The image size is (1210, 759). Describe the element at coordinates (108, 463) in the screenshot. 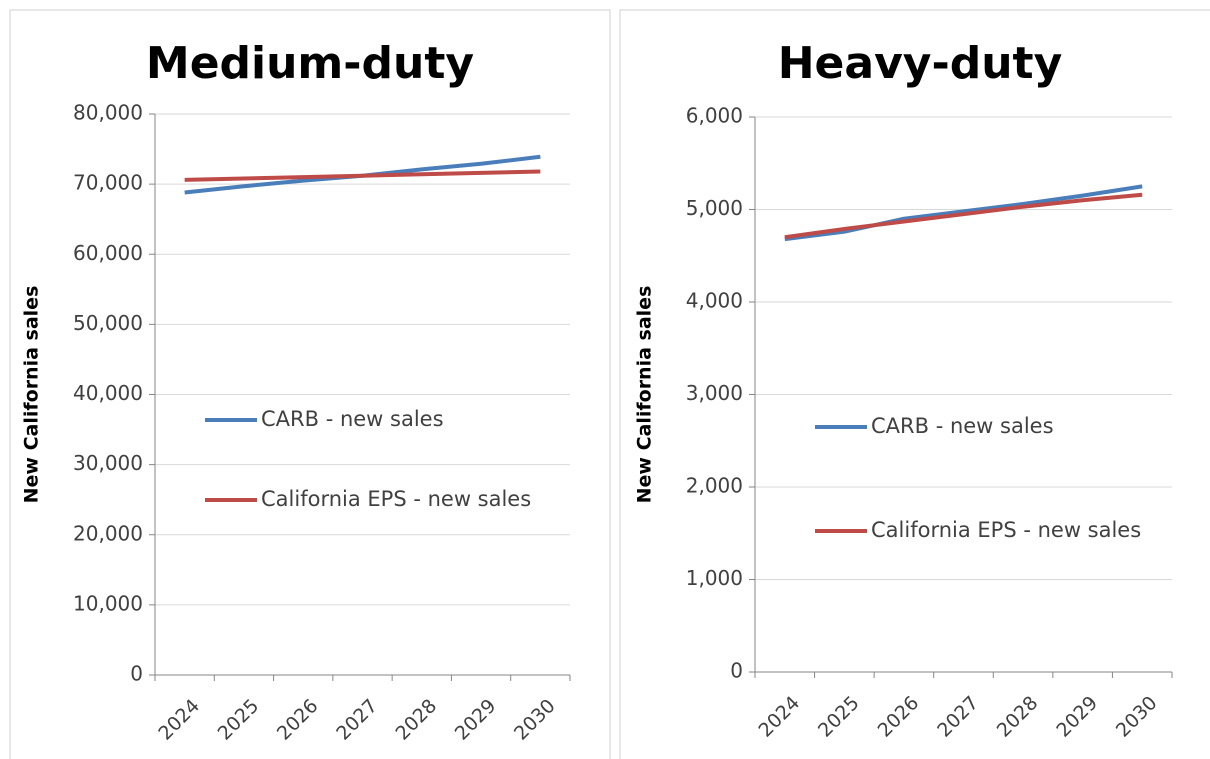

I see `y-tick-label: 30,000` at that location.